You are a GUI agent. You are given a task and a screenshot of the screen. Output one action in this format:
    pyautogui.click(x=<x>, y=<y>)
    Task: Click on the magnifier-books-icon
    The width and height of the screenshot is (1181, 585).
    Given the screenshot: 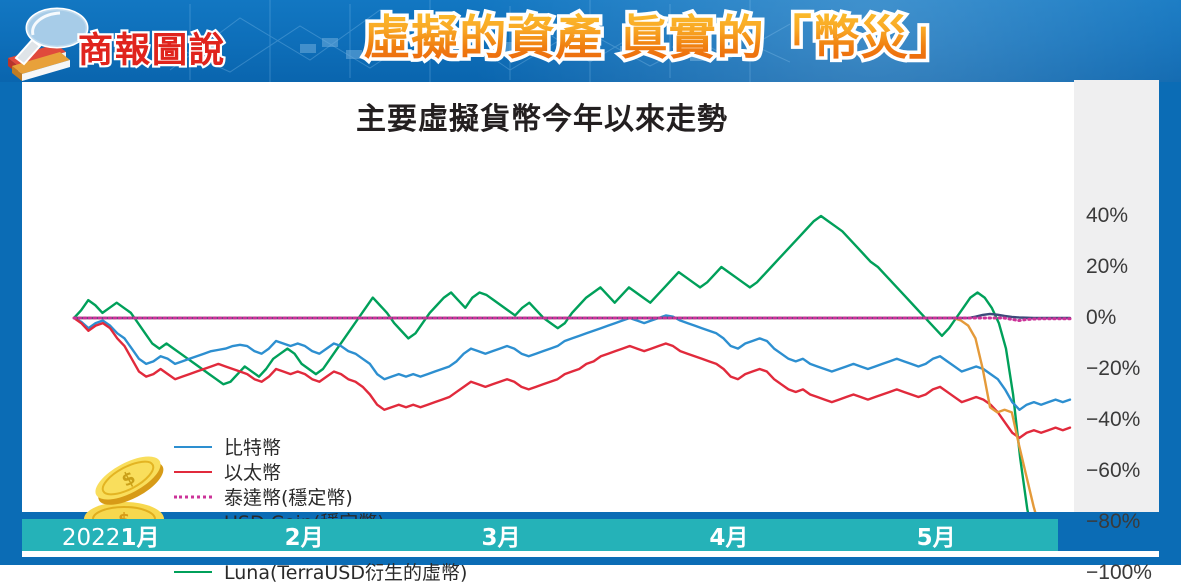 What is the action you would take?
    pyautogui.click(x=48, y=44)
    